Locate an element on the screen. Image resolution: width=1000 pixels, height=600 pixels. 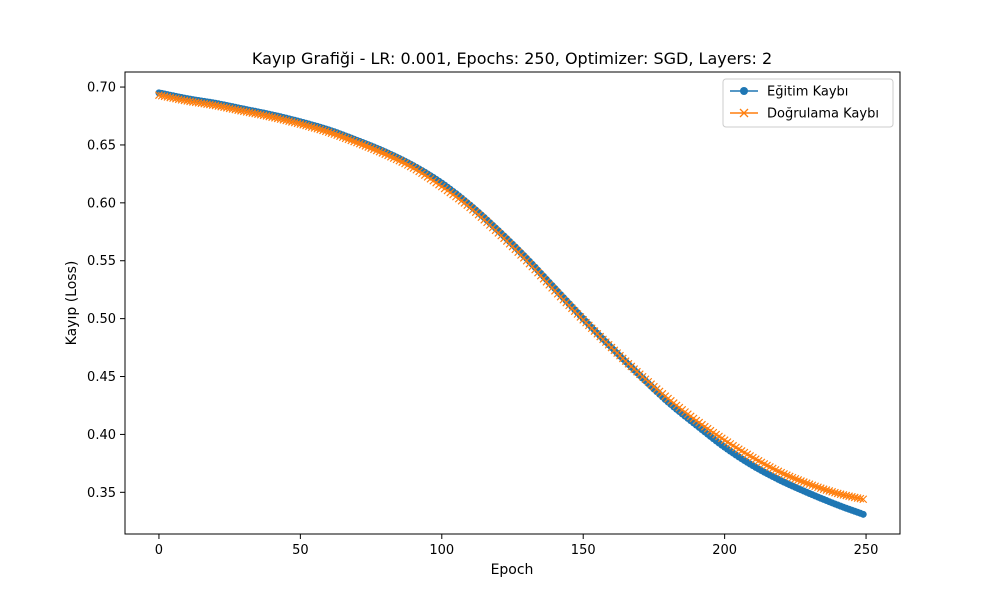
y-tick-label: 0.40 is located at coordinates (101, 435).